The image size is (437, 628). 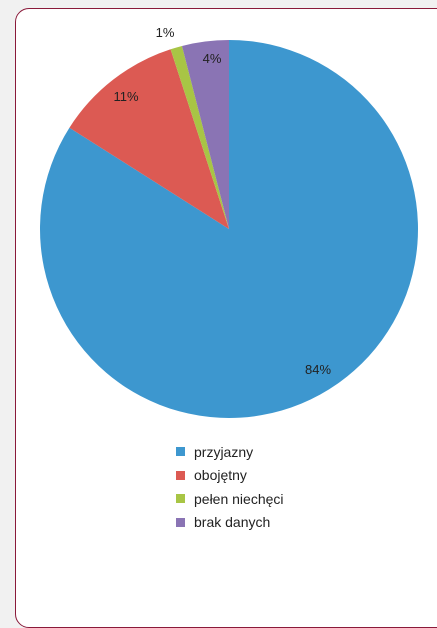 I want to click on legend-item-obojetny: obojętny, so click(x=230, y=476).